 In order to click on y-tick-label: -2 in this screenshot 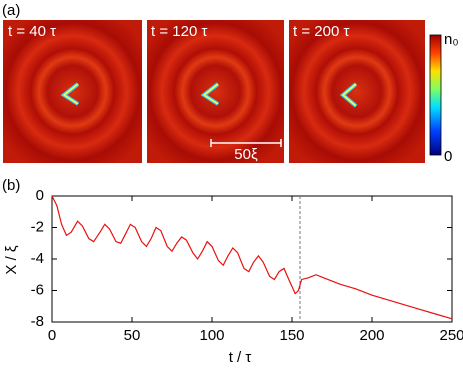, I will do `click(37, 226)`.